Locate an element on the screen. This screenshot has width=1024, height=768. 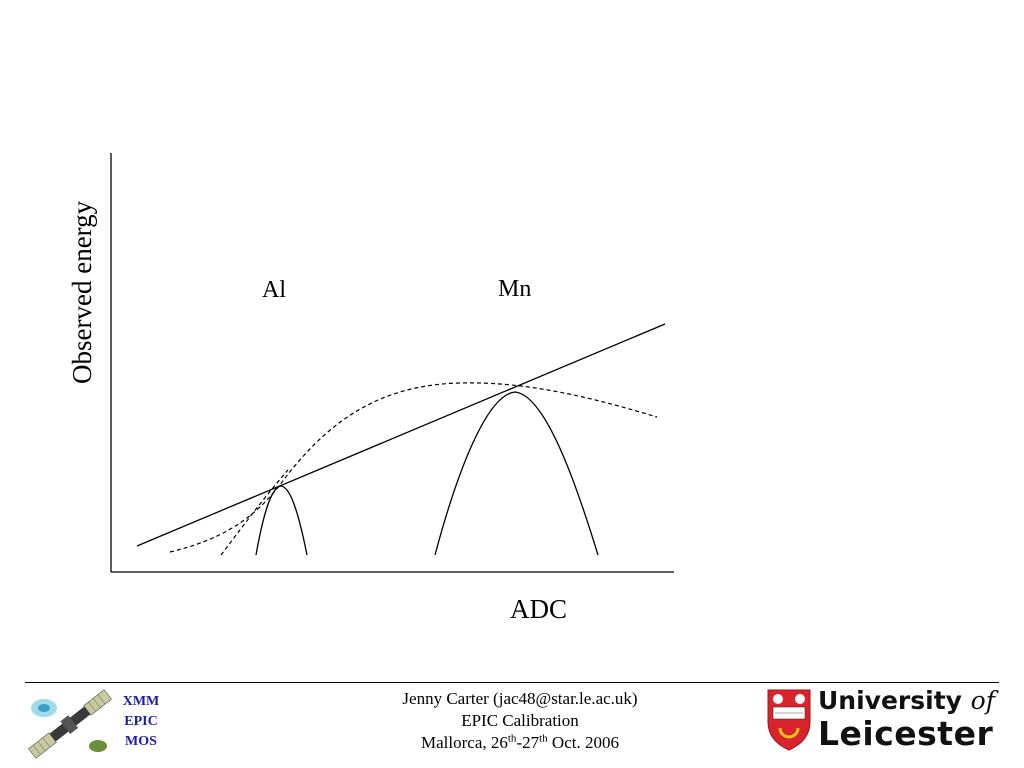
location-line: Mallorca, 26th-27th Oct. 2006 is located at coordinates (520, 742).